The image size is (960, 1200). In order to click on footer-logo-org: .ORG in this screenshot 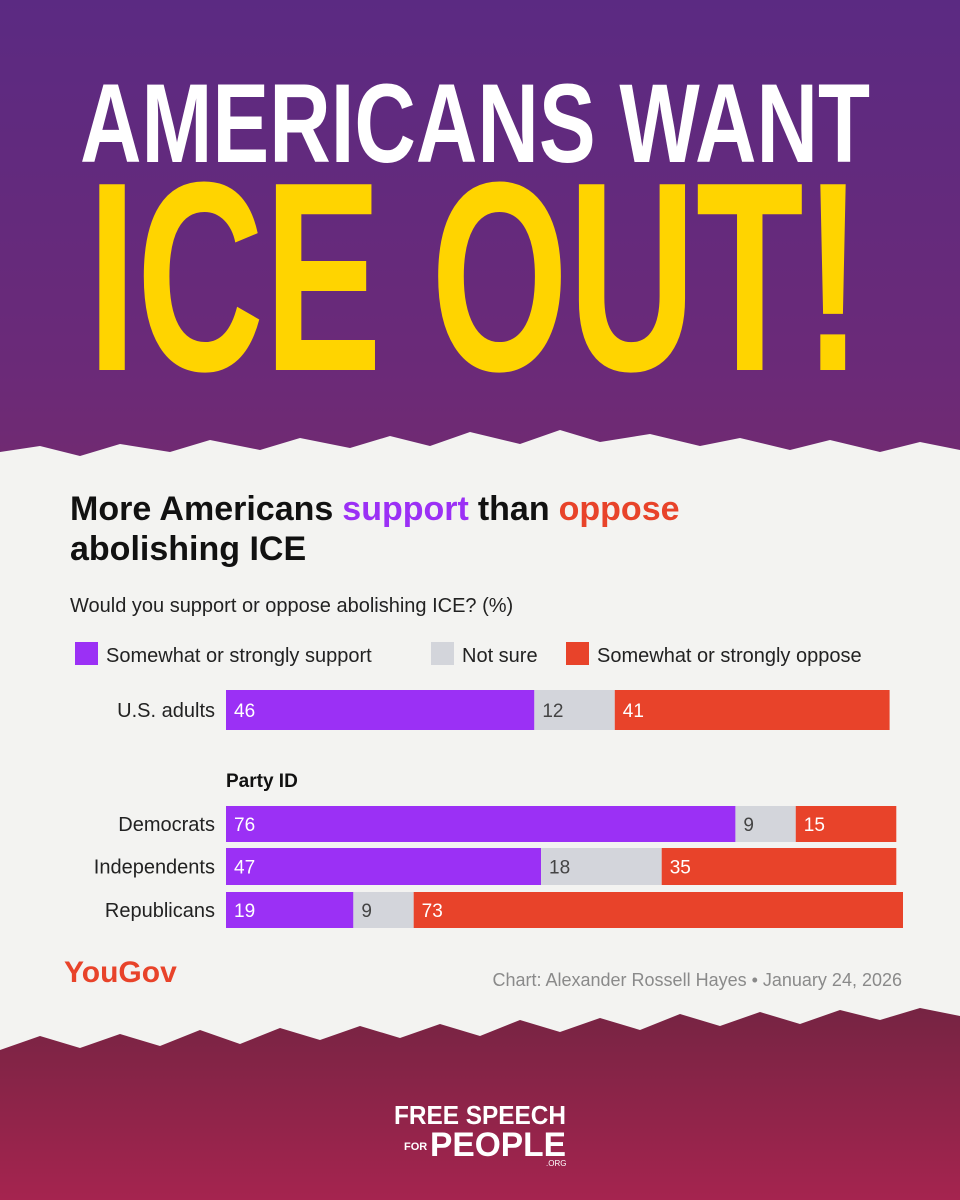, I will do `click(556, 1163)`.